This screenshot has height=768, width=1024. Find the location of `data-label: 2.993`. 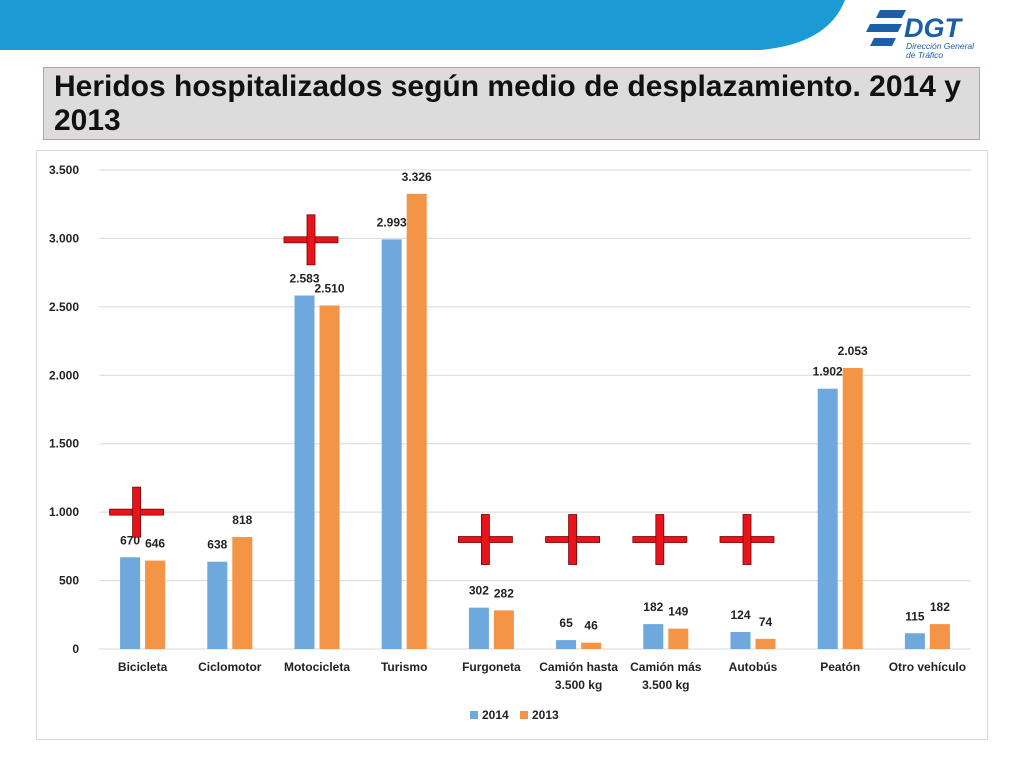

data-label: 2.993 is located at coordinates (392, 222).